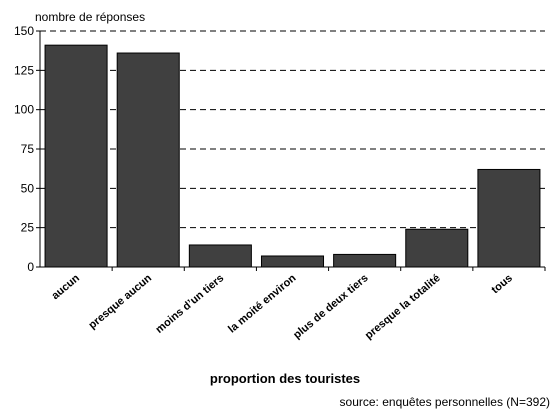 This screenshot has width=553, height=412. I want to click on x-axis-label: proportion des touristes, so click(285, 378).